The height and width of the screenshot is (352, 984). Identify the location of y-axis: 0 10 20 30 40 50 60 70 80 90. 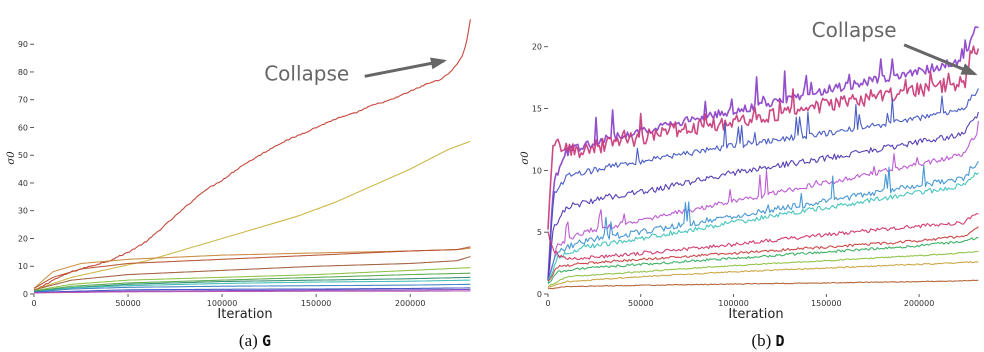
(26, 169).